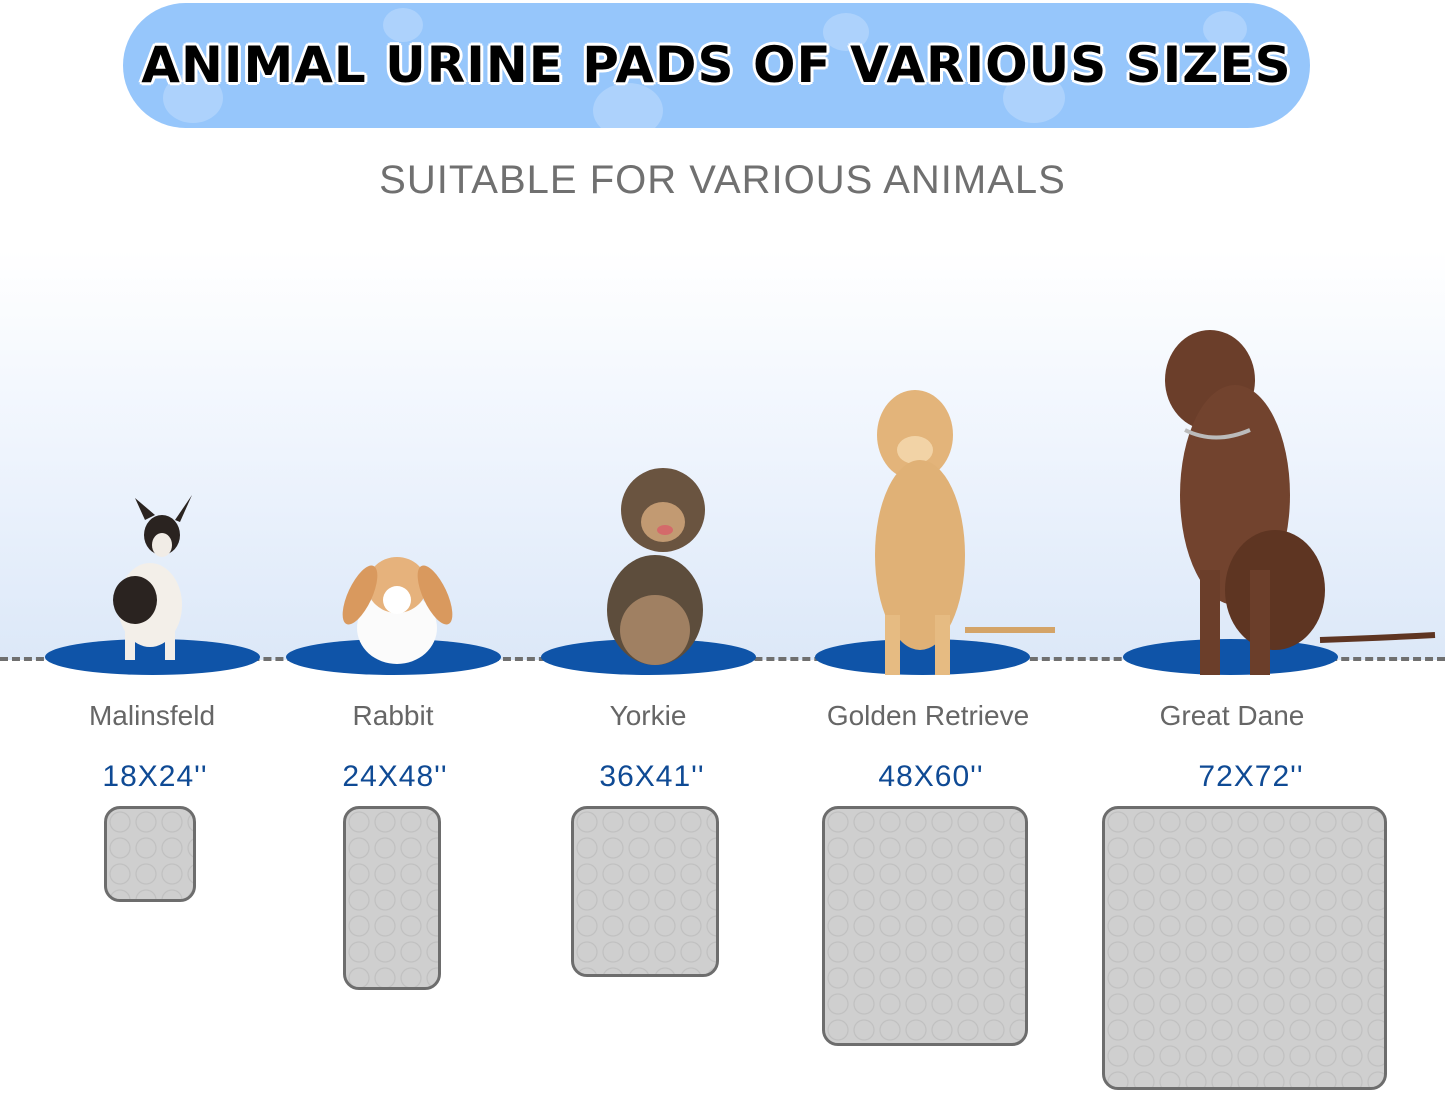  I want to click on page-subtitle: SUITABLE FOR VARIOUS ANIMALS, so click(722, 180).